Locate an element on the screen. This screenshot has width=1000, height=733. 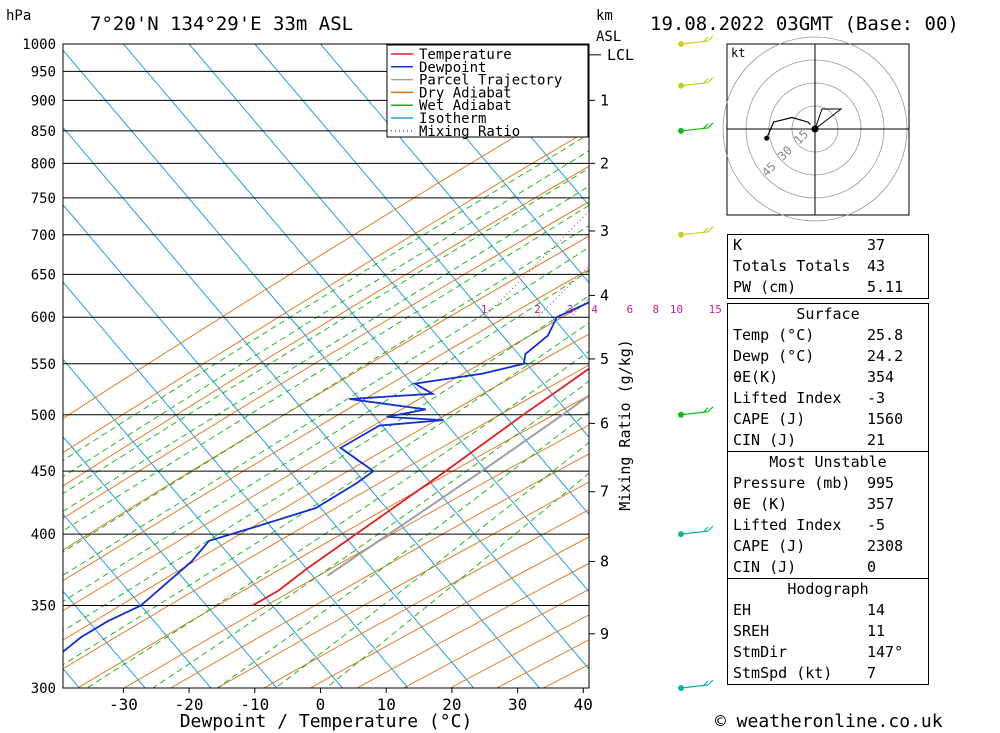
stat-label: SREH is located at coordinates (751, 631).